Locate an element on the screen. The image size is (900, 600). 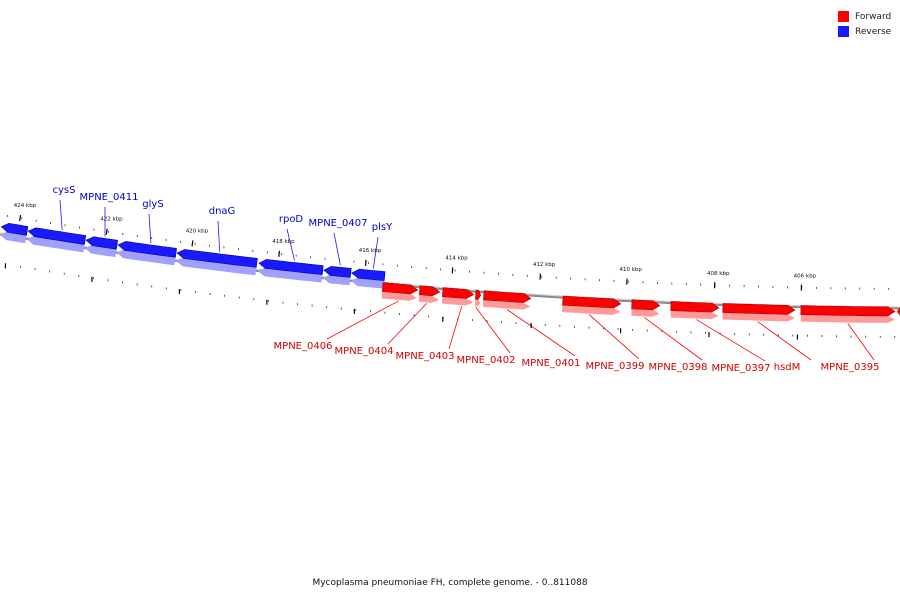
reverse-gene-3-shadow is located at coordinates (146, 257).